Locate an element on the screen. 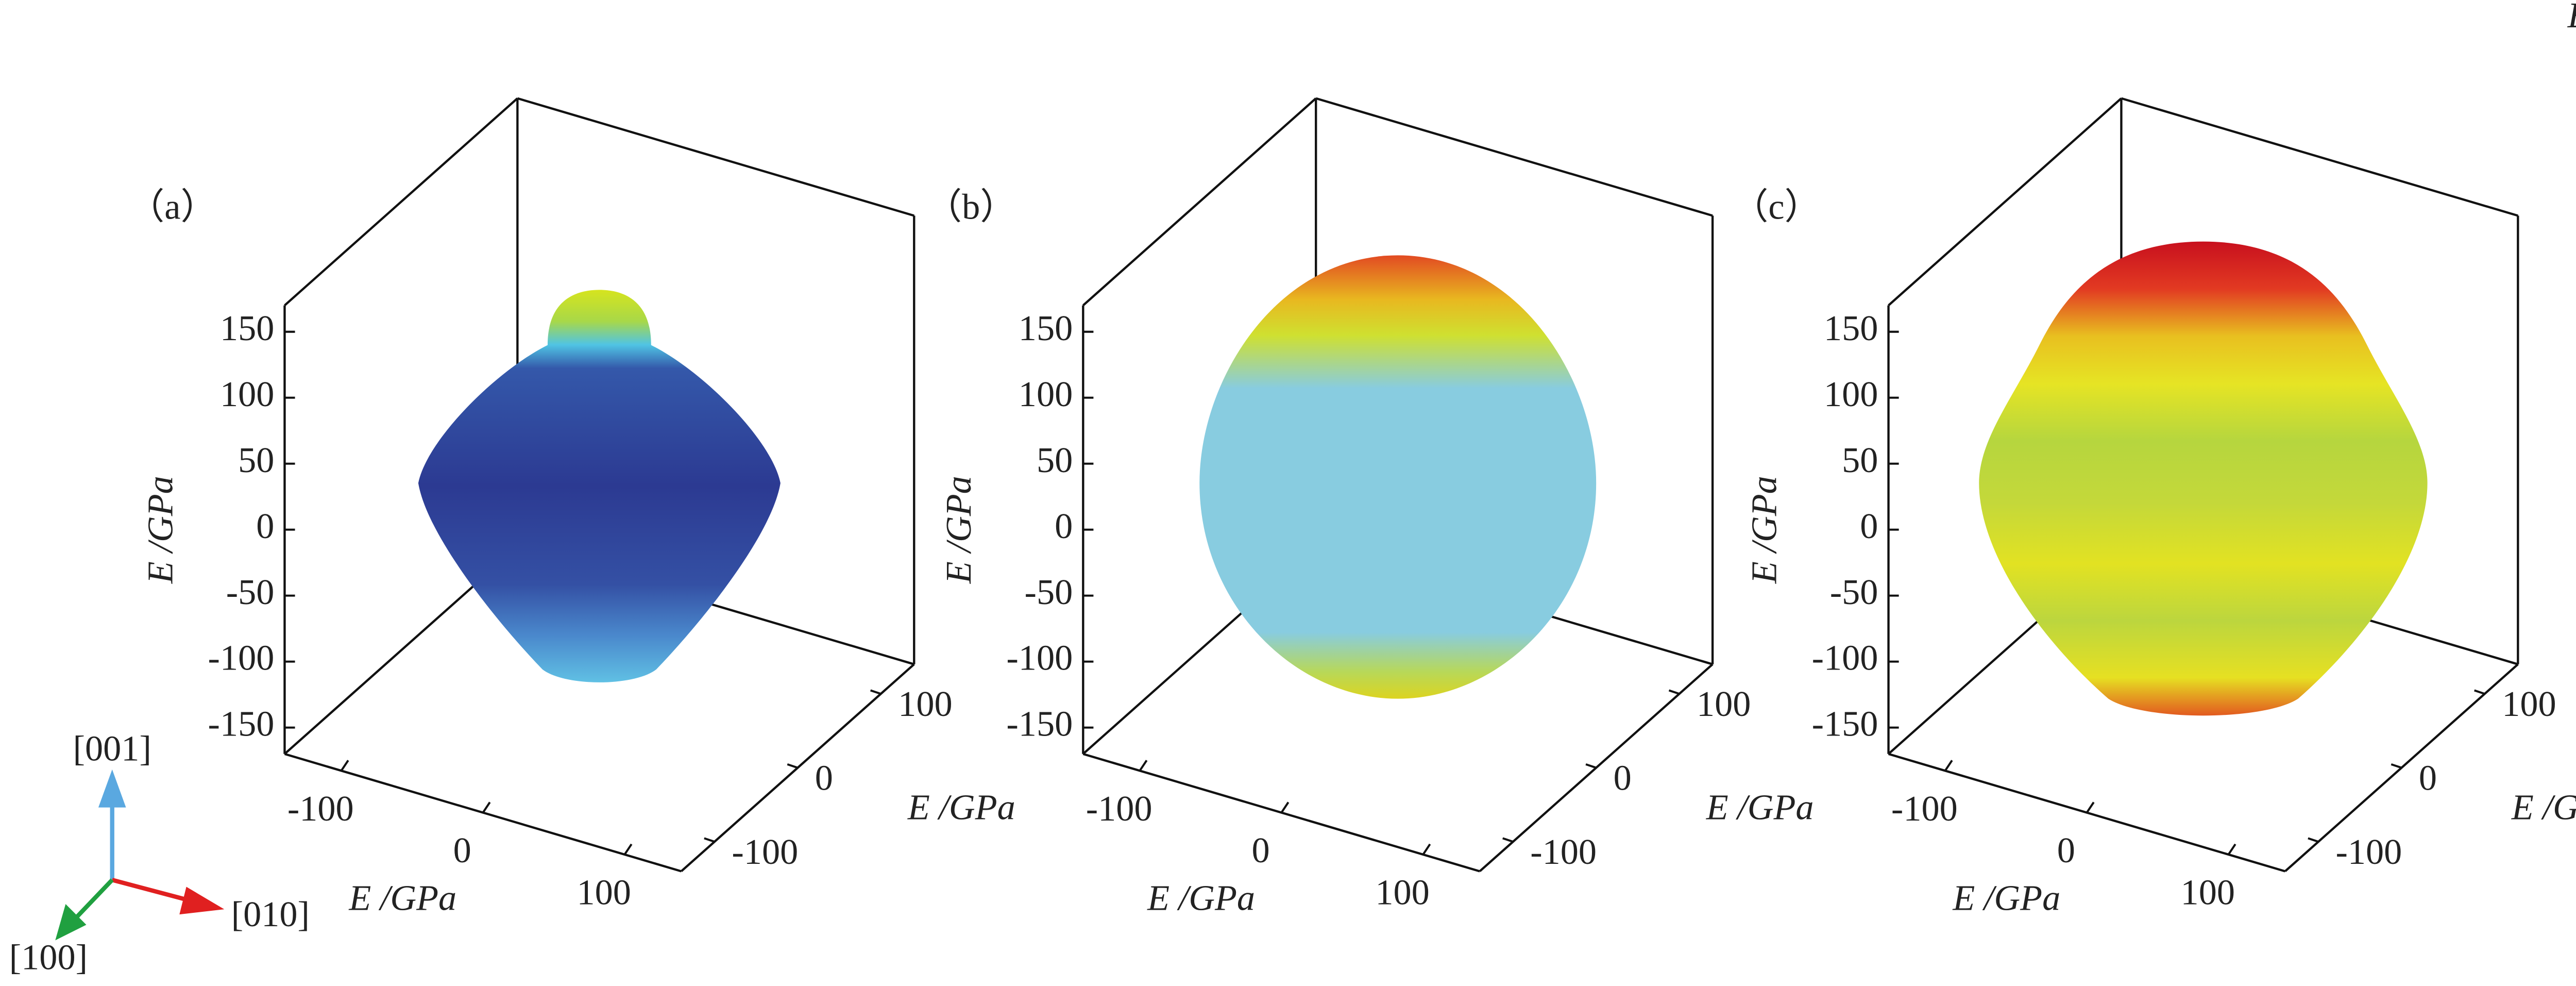 The width and height of the screenshot is (2576, 986). panel-label: （b） is located at coordinates (971, 207).